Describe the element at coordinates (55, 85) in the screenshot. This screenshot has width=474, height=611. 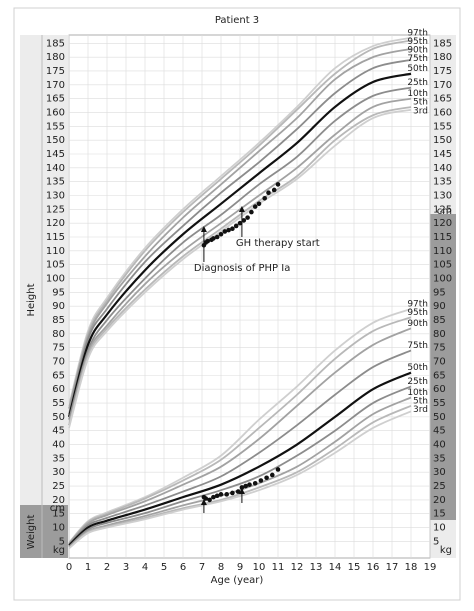
I see `y-tick-label: 170` at that location.